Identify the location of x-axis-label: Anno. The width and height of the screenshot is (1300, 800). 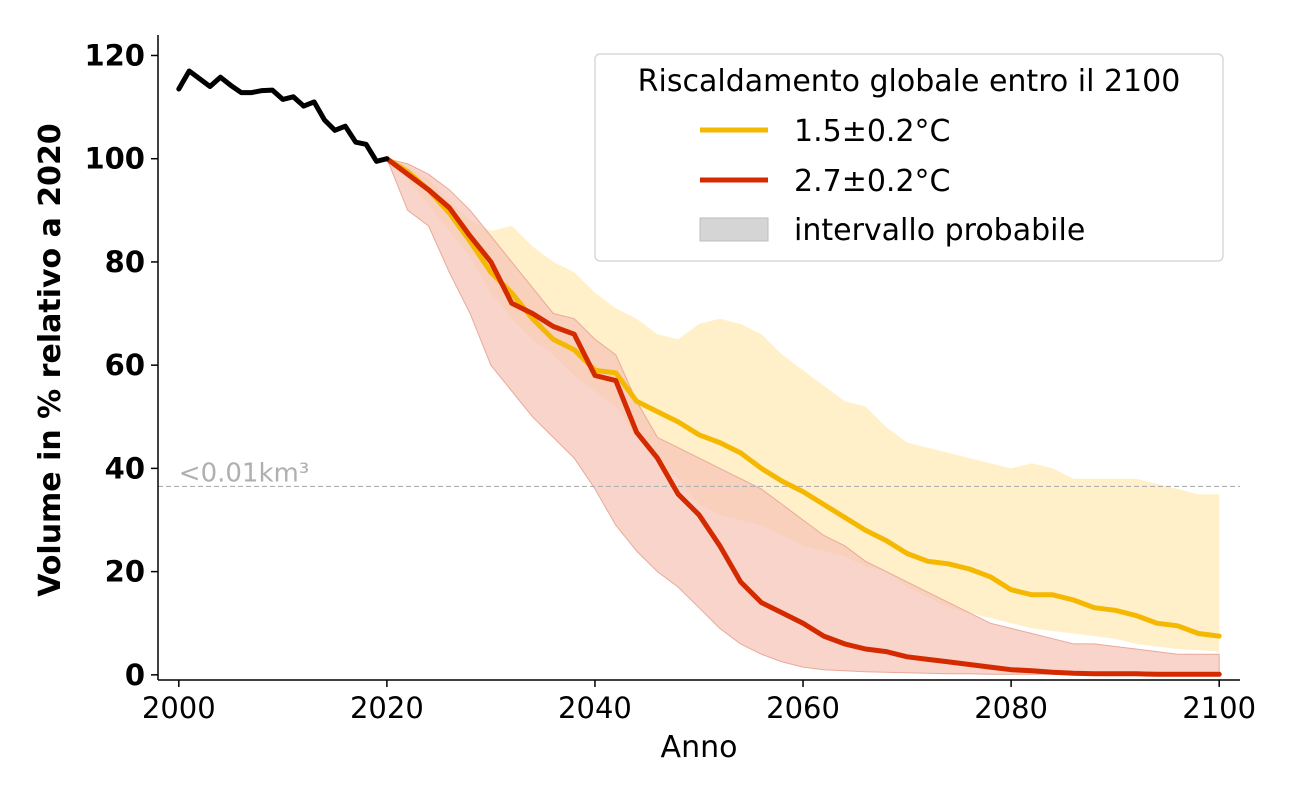
(699, 747).